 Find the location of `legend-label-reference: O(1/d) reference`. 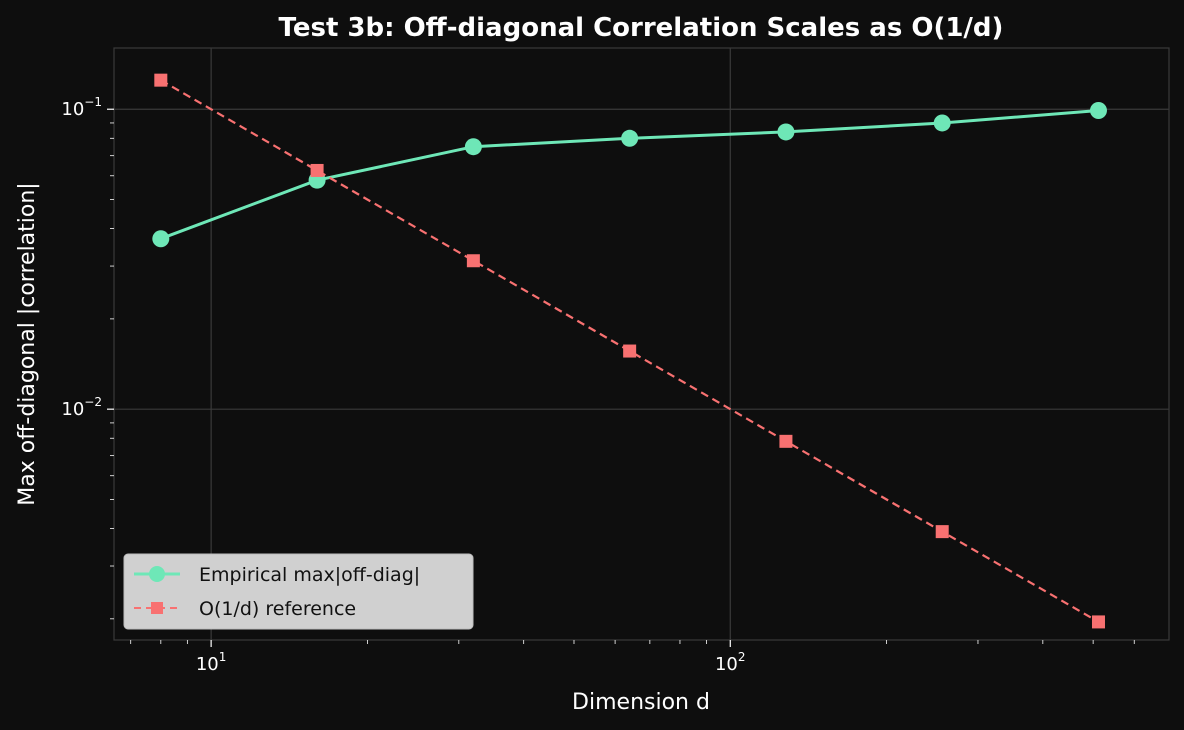

legend-label-reference: O(1/d) reference is located at coordinates (277, 609).